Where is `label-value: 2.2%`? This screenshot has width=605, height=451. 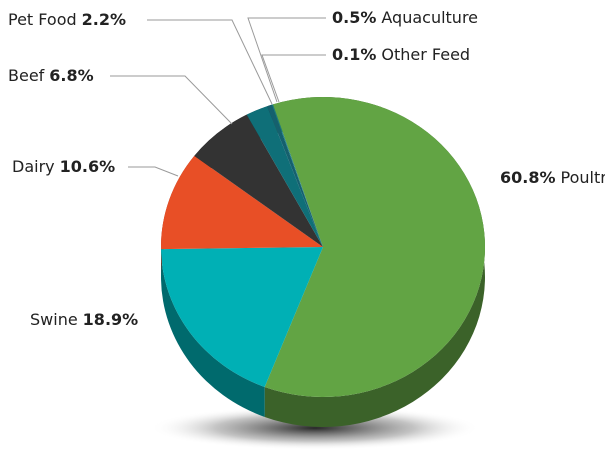
label-value: 2.2% is located at coordinates (104, 19).